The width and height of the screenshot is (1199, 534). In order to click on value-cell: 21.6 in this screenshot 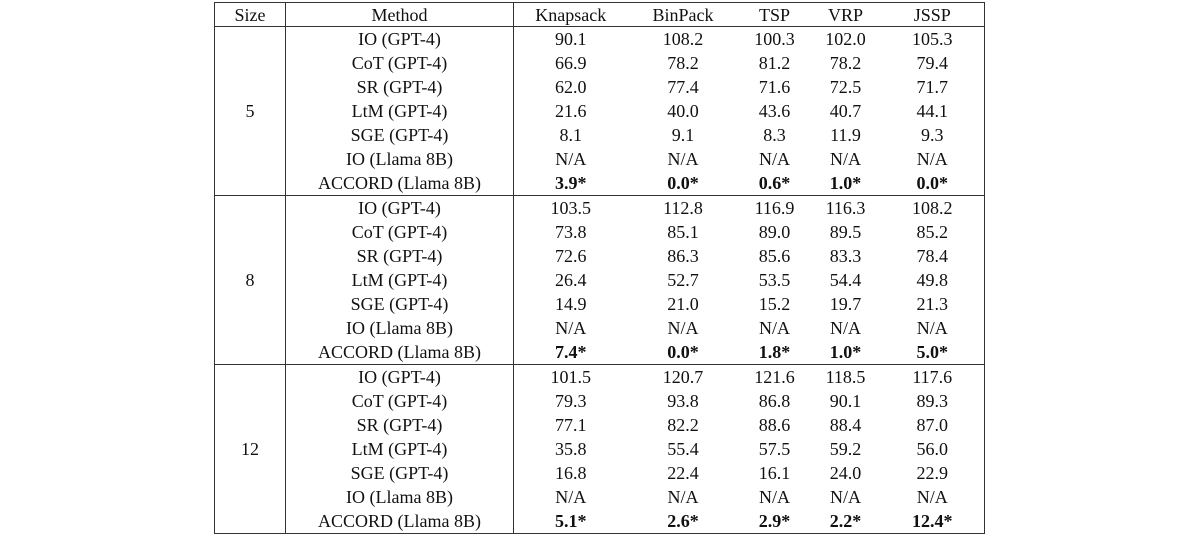, I will do `click(571, 111)`.